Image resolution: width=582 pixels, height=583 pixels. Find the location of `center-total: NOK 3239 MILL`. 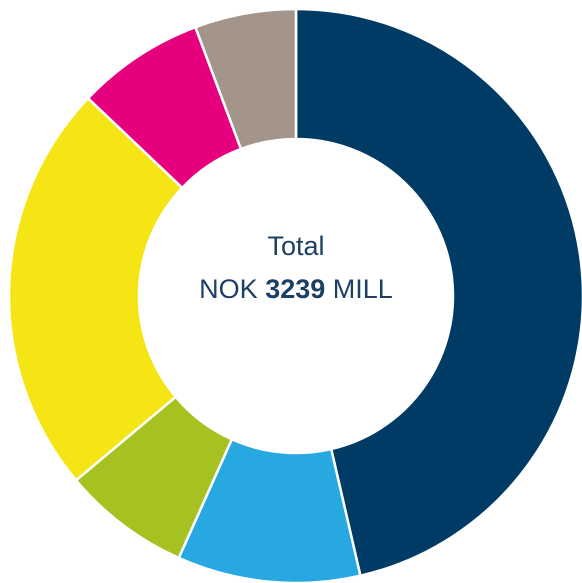

center-total: NOK 3239 MILL is located at coordinates (296, 289).